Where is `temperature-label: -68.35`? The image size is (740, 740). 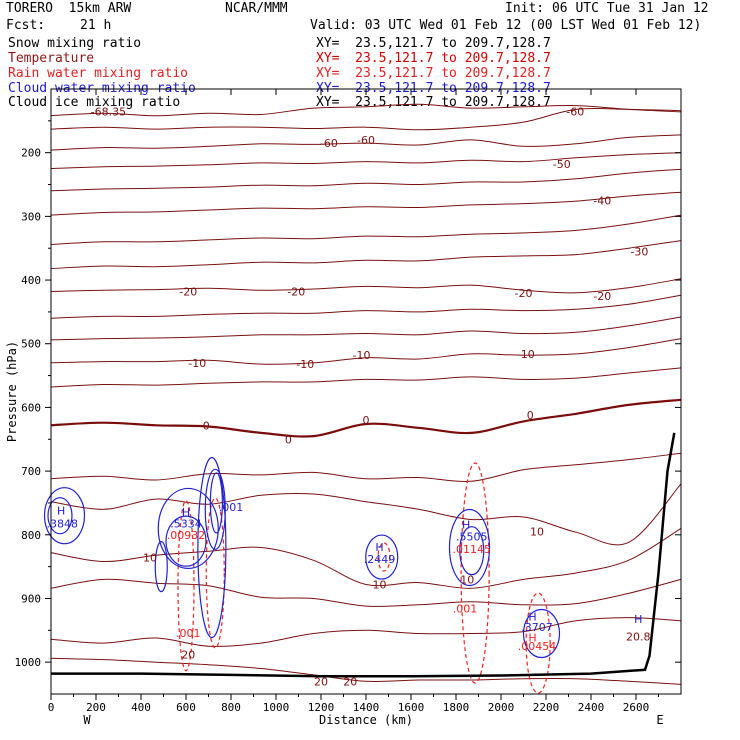
temperature-label: -68.35 is located at coordinates (108, 111).